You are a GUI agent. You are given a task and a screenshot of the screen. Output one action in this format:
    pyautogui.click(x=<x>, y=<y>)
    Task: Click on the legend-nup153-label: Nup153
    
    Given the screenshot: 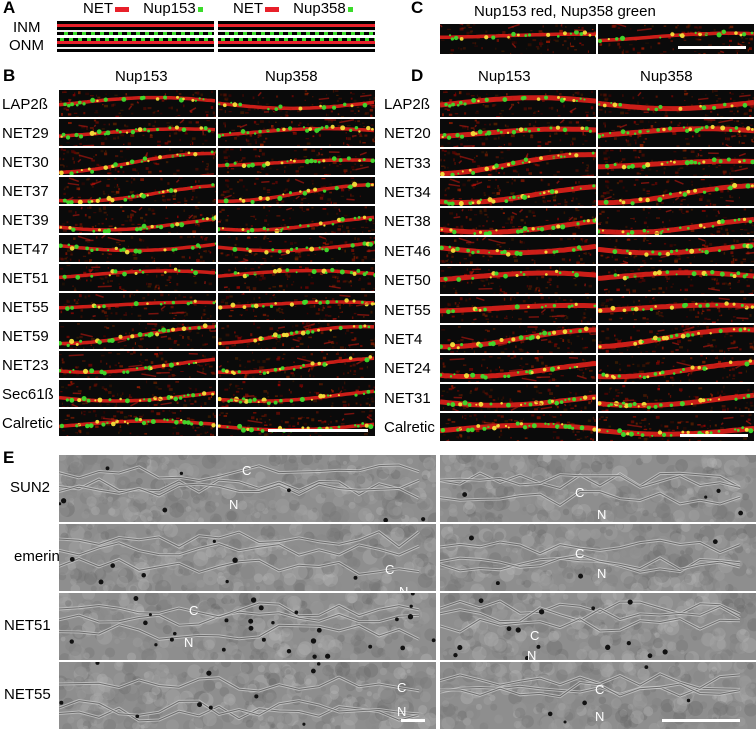 What is the action you would take?
    pyautogui.click(x=169, y=8)
    